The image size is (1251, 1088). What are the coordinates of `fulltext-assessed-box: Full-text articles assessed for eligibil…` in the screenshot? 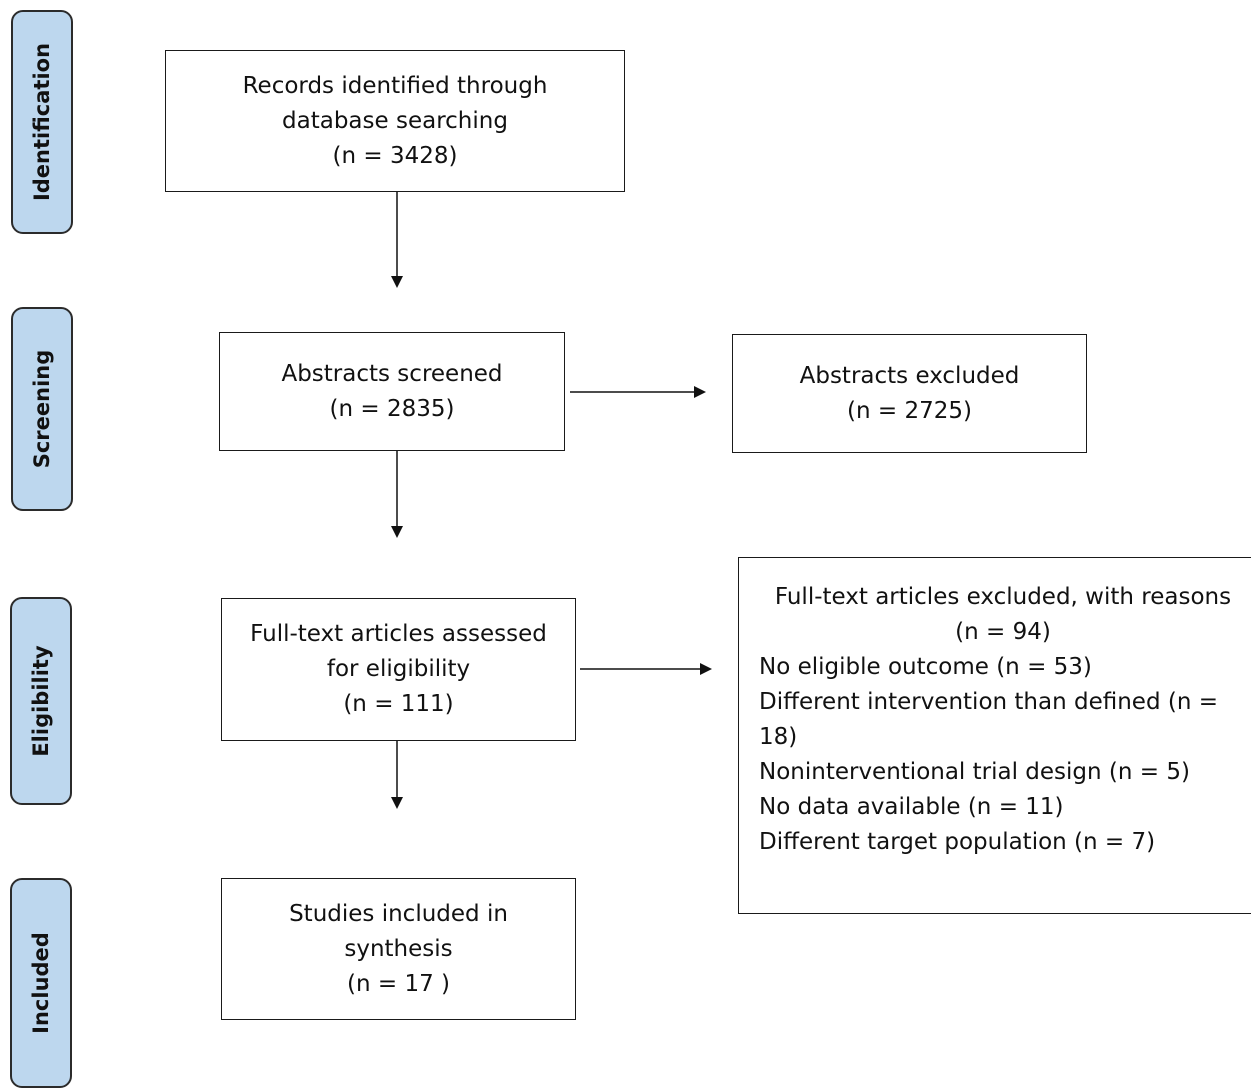 It's located at (398, 669).